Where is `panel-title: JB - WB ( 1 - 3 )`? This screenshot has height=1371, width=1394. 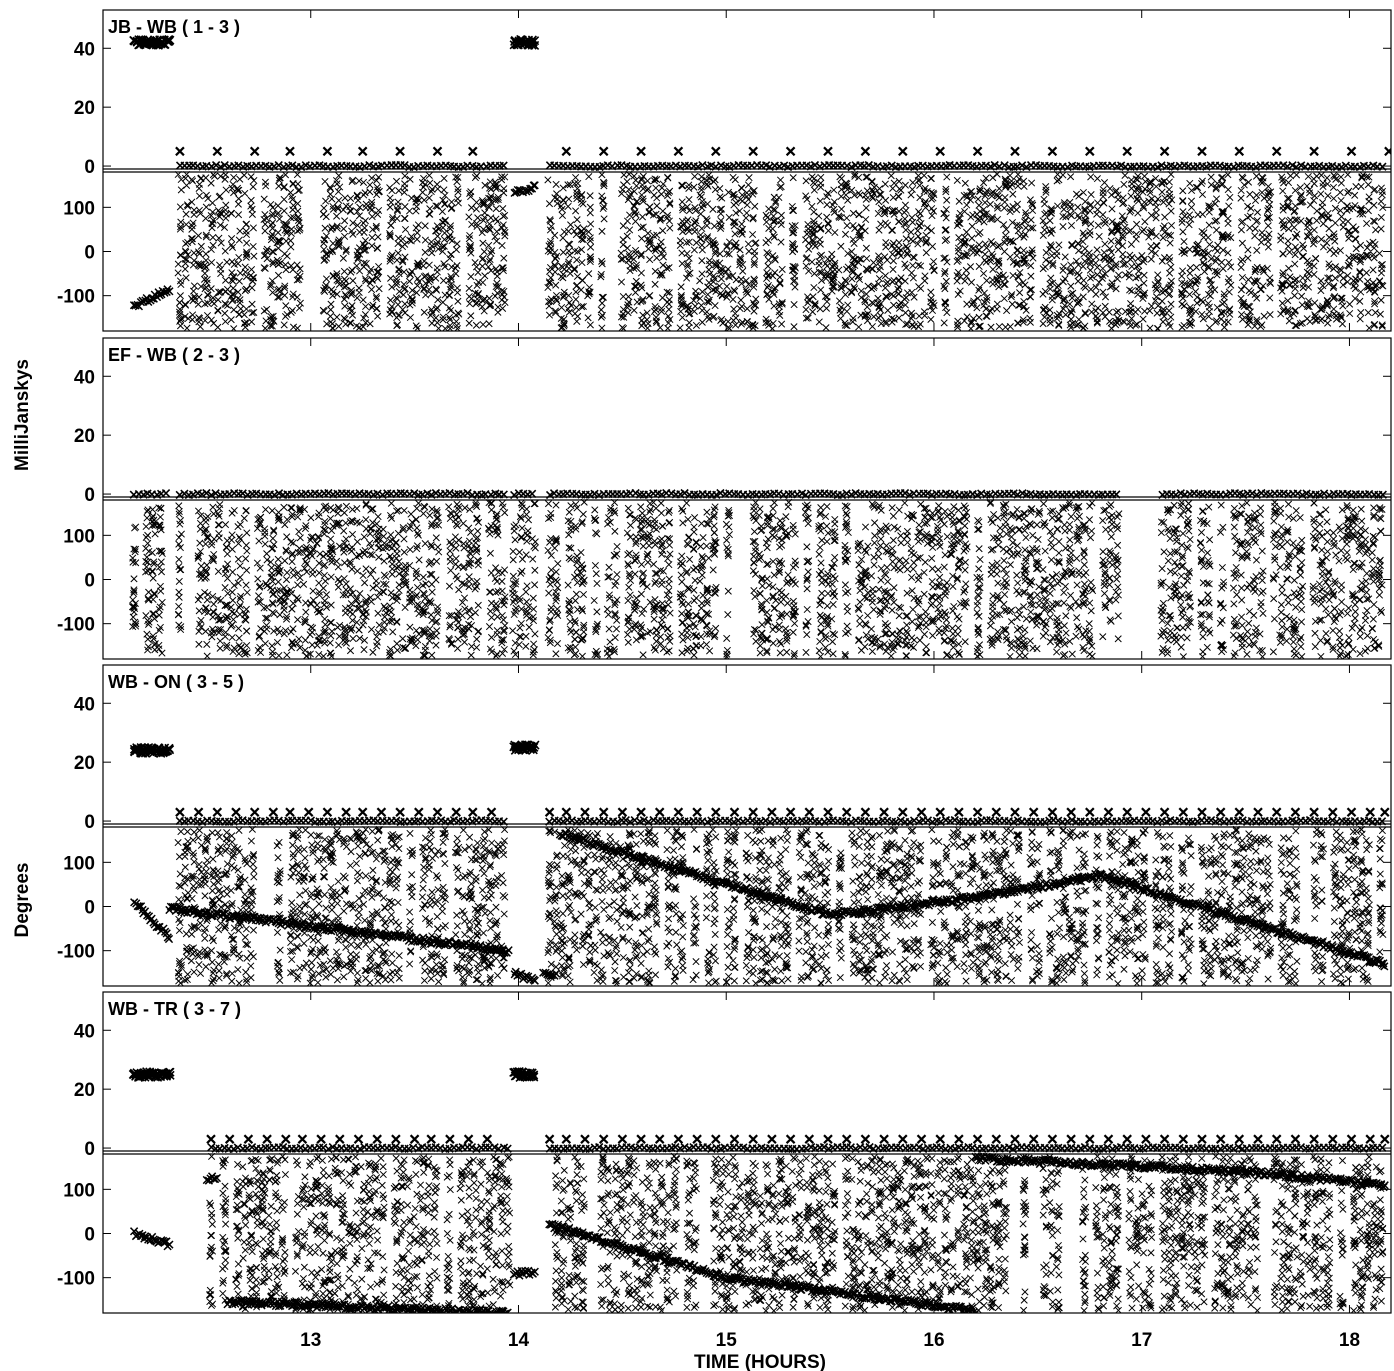 panel-title: JB - WB ( 1 - 3 ) is located at coordinates (174, 27).